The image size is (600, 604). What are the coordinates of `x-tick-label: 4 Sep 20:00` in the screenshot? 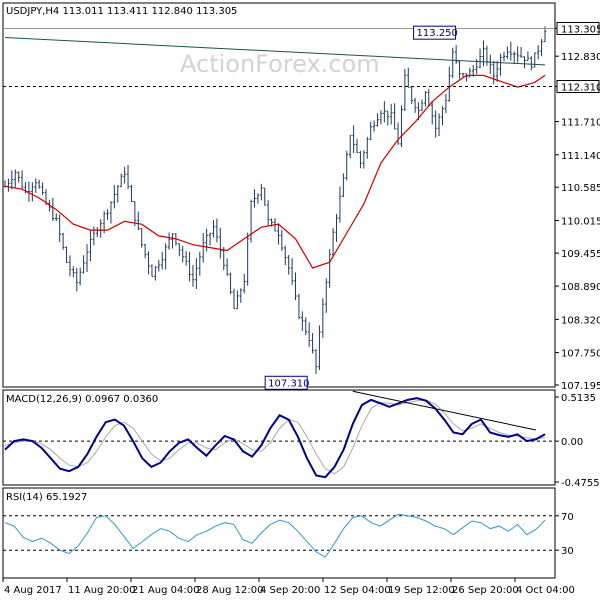 It's located at (290, 590).